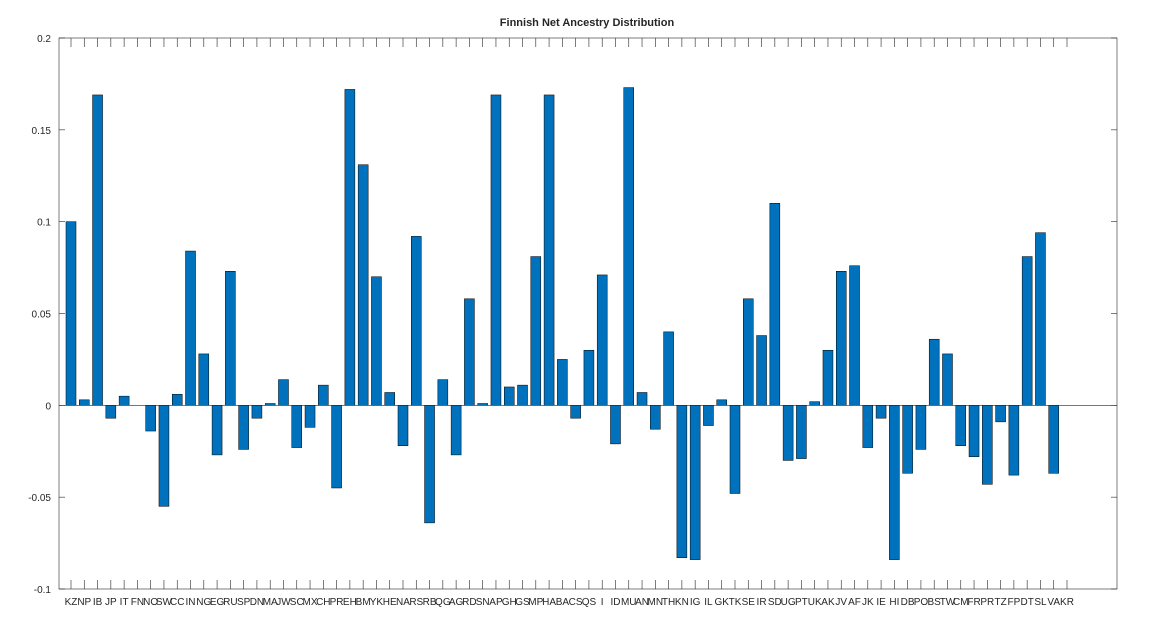 The height and width of the screenshot is (635, 1172). Describe the element at coordinates (416, 602) in the screenshot. I see `x-tick-label: RS` at that location.